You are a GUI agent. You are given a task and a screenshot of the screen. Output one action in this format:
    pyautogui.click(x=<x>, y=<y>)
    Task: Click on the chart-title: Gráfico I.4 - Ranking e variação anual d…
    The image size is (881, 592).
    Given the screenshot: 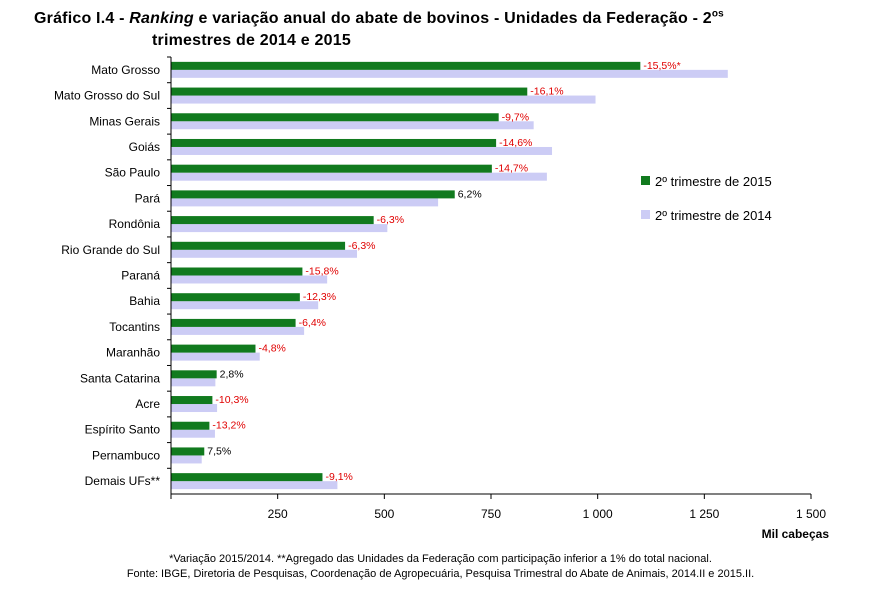 What is the action you would take?
    pyautogui.click(x=449, y=30)
    